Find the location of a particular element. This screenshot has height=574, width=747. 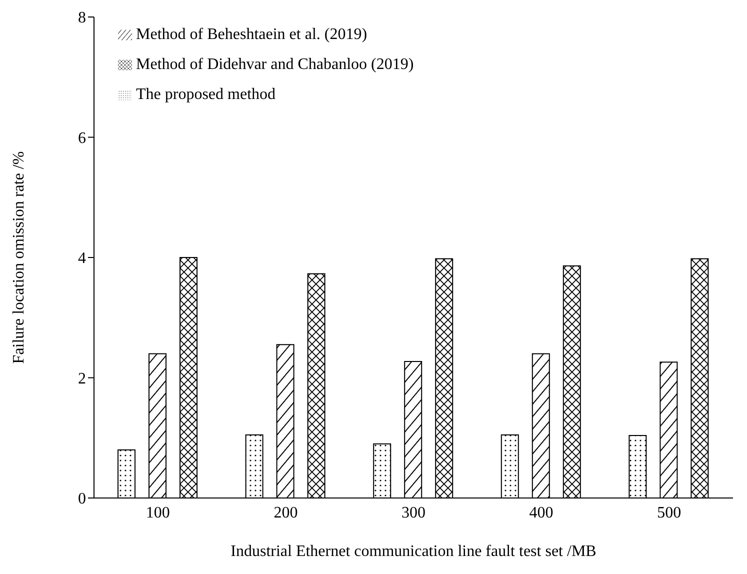

y-tick-label: 0 is located at coordinates (82, 499).